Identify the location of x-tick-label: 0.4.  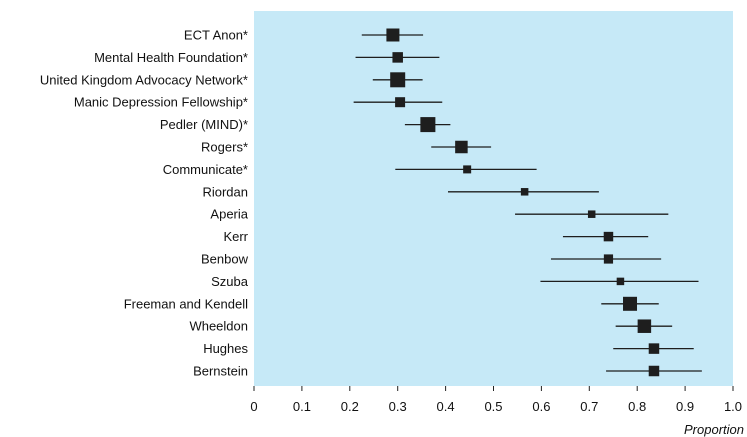
(446, 406).